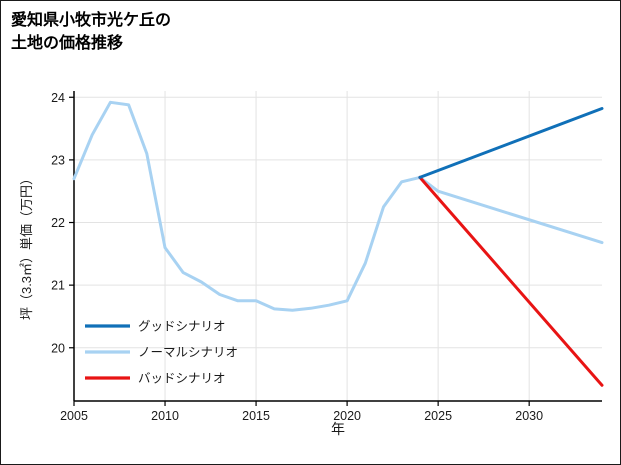 The image size is (621, 465). What do you see at coordinates (438, 416) in the screenshot?
I see `x-tick-label: 2025` at bounding box center [438, 416].